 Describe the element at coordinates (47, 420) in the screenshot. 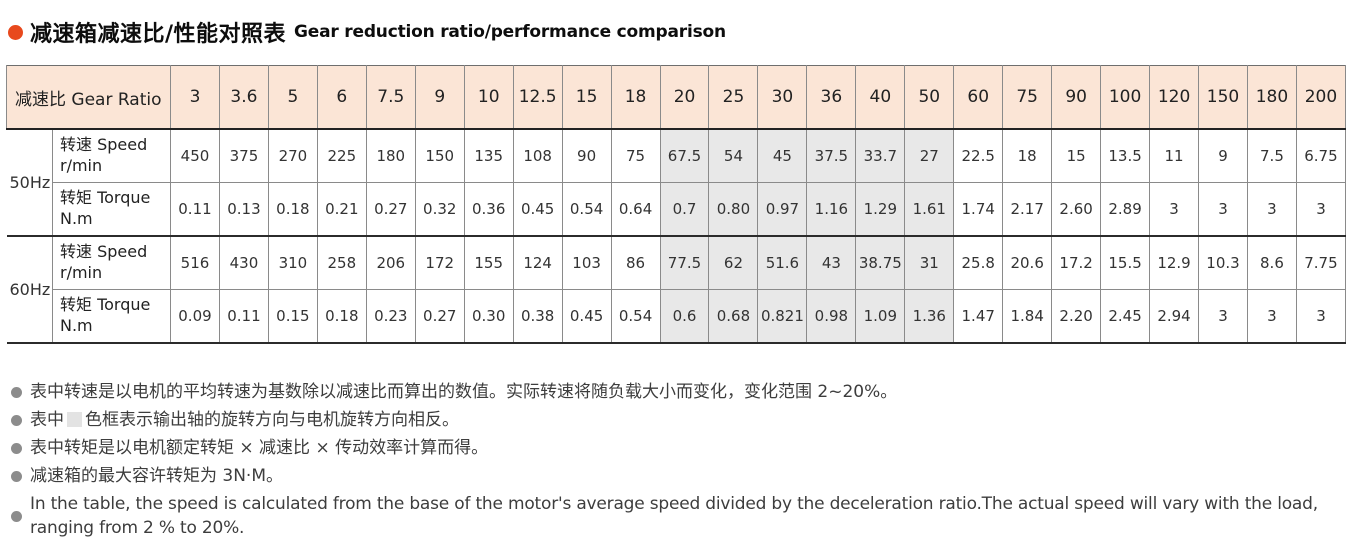

I see `footnote-prefix: 表中` at that location.